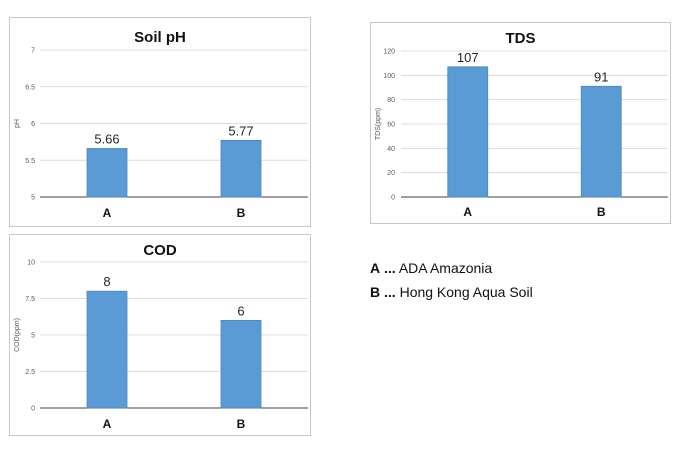  Describe the element at coordinates (33, 124) in the screenshot. I see `y-tick-label: 6` at that location.